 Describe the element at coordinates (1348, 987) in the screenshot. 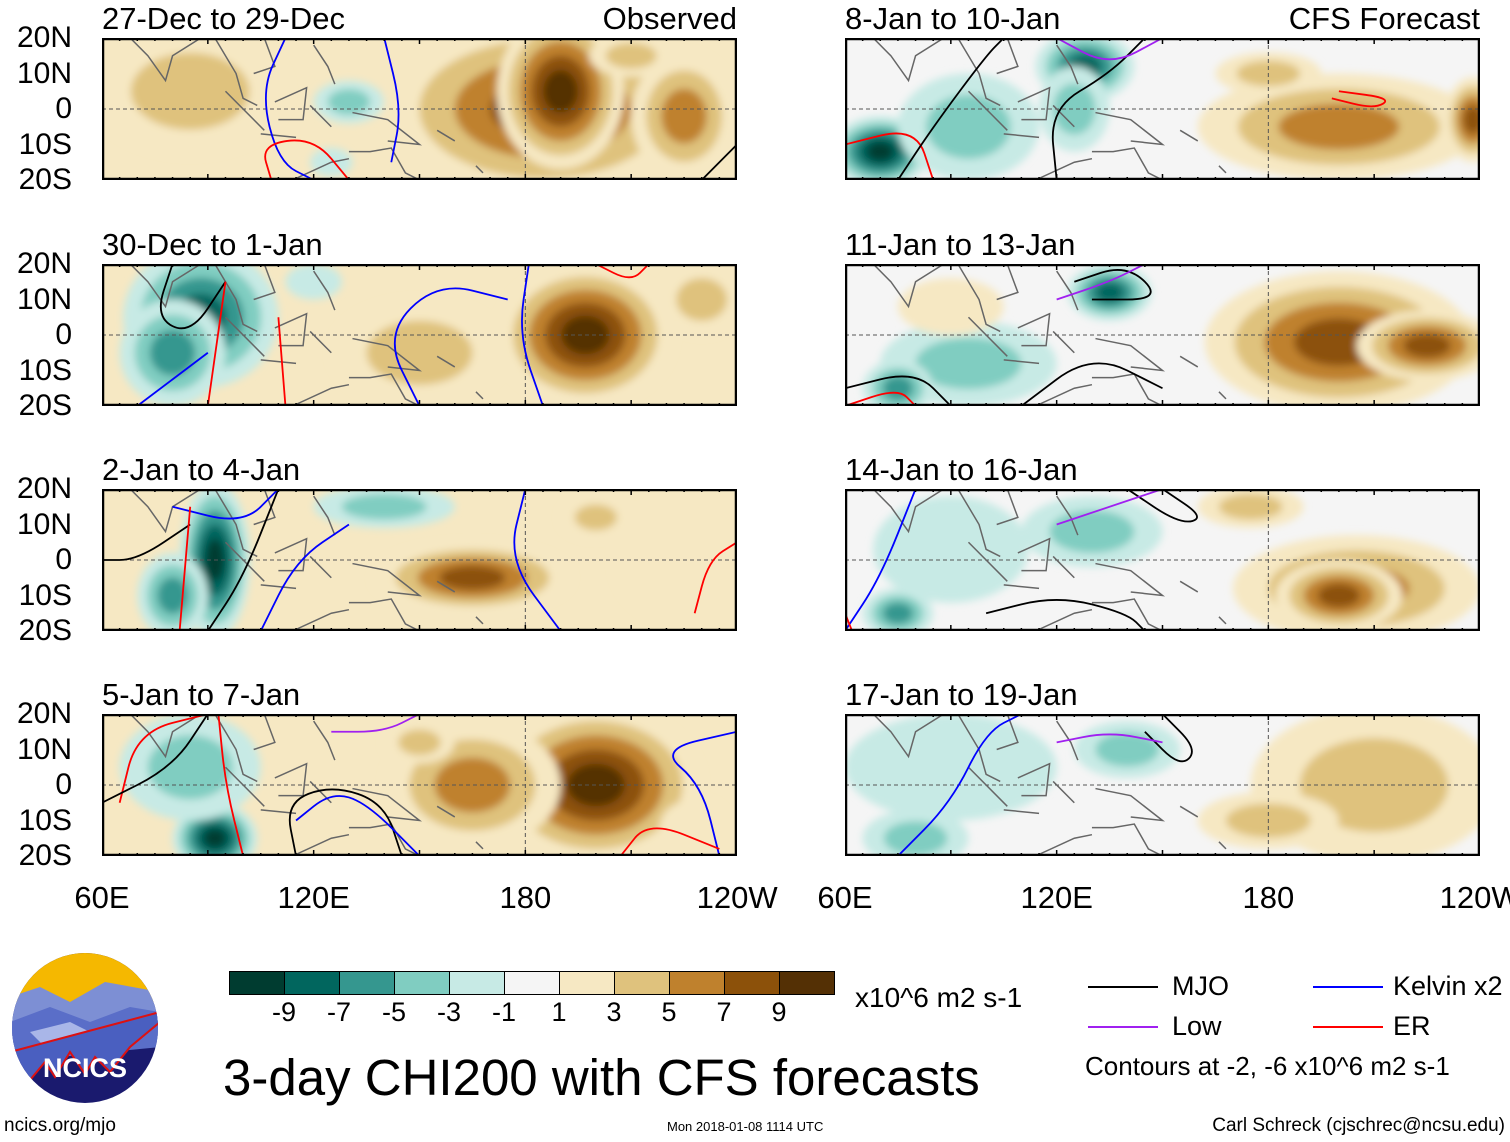

I see `legend-line-kelvin` at that location.